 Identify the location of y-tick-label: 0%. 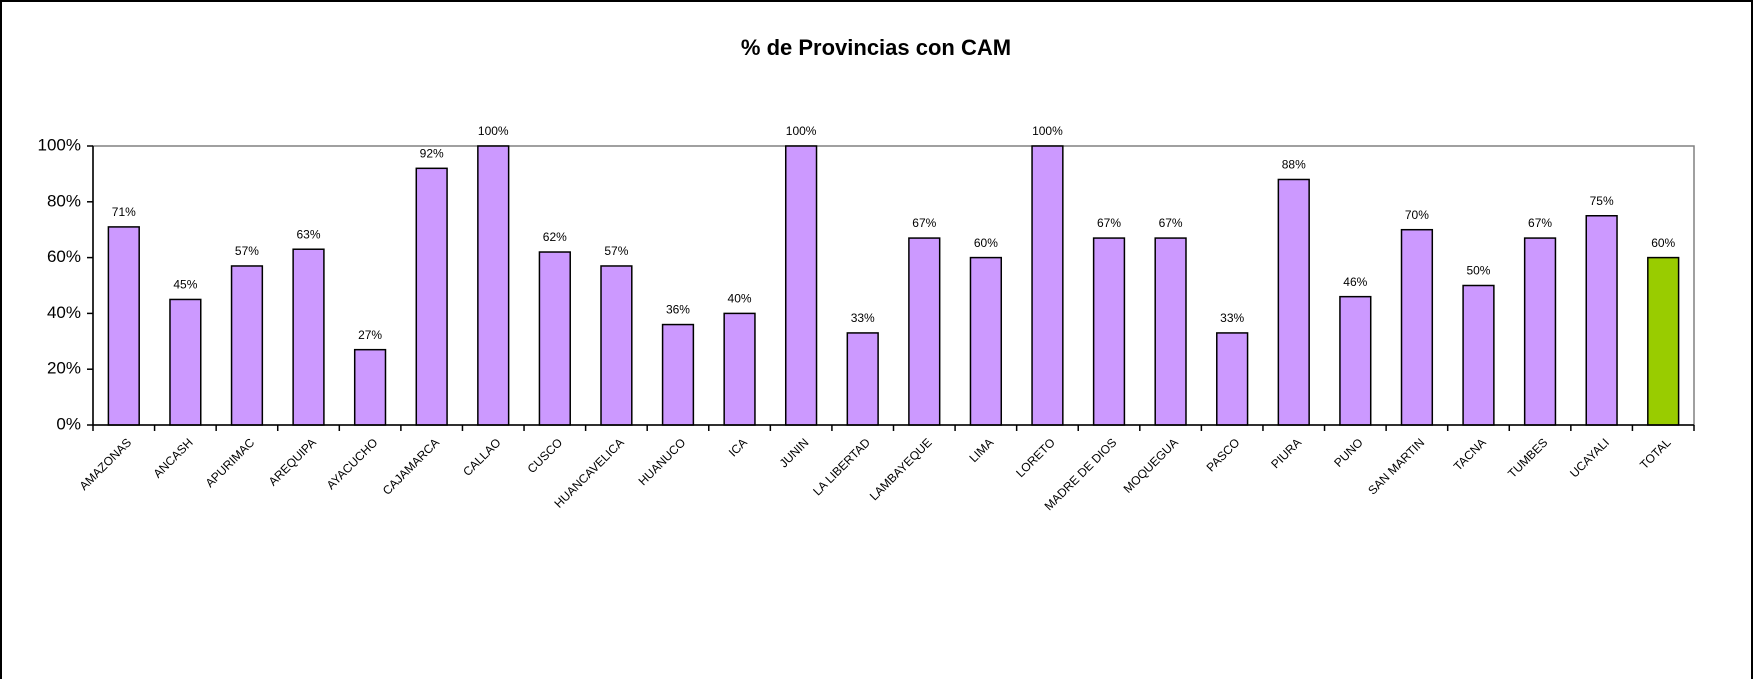
(68, 423).